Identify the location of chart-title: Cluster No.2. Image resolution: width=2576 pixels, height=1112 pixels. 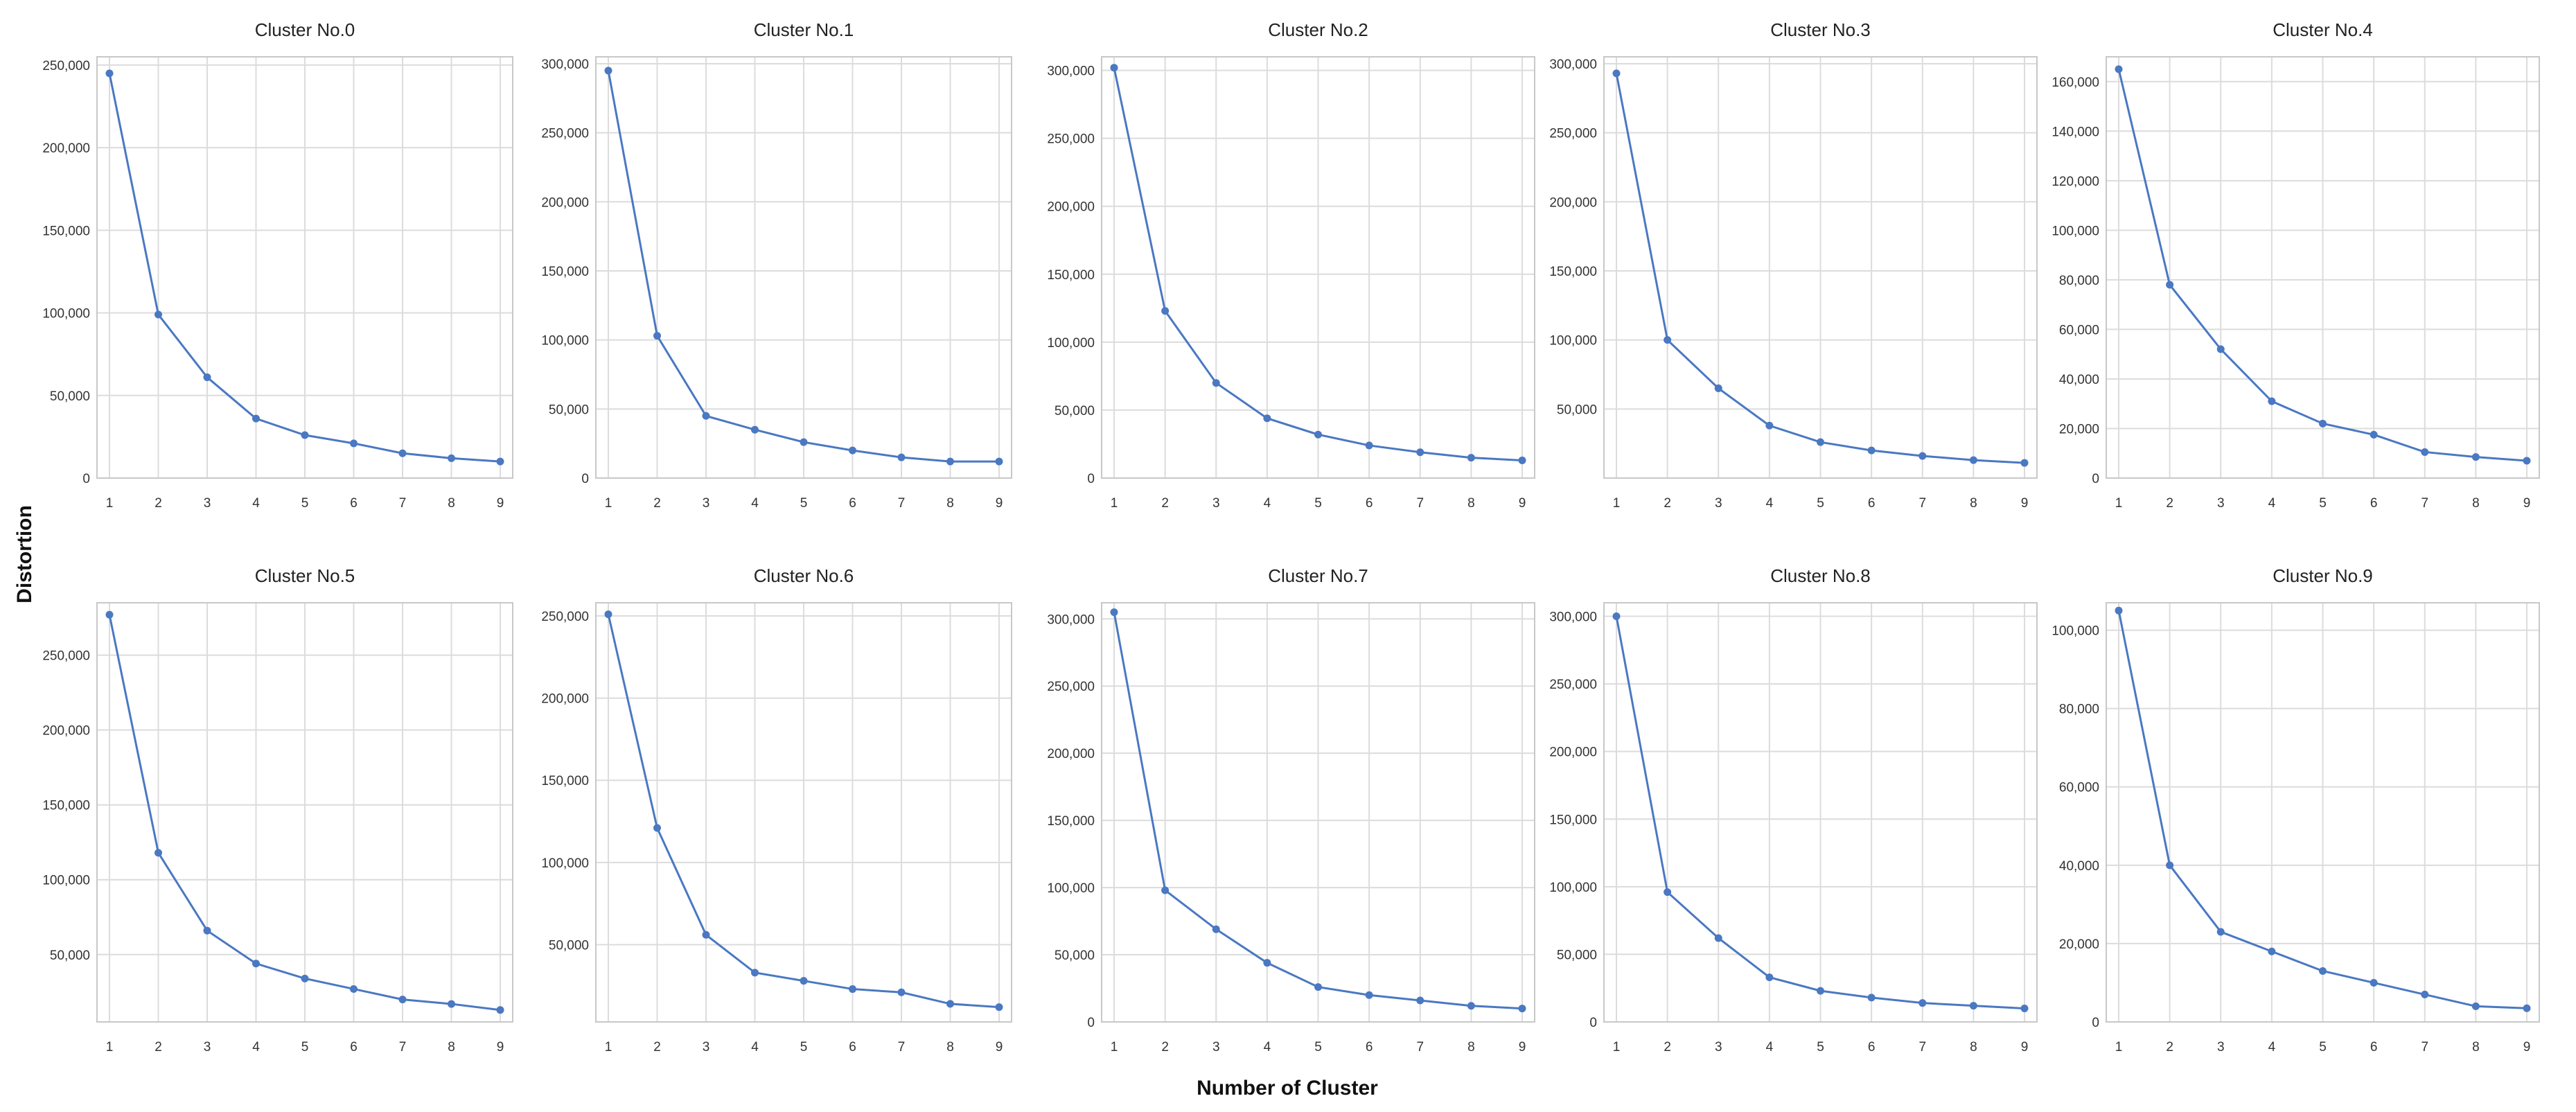
(1318, 30).